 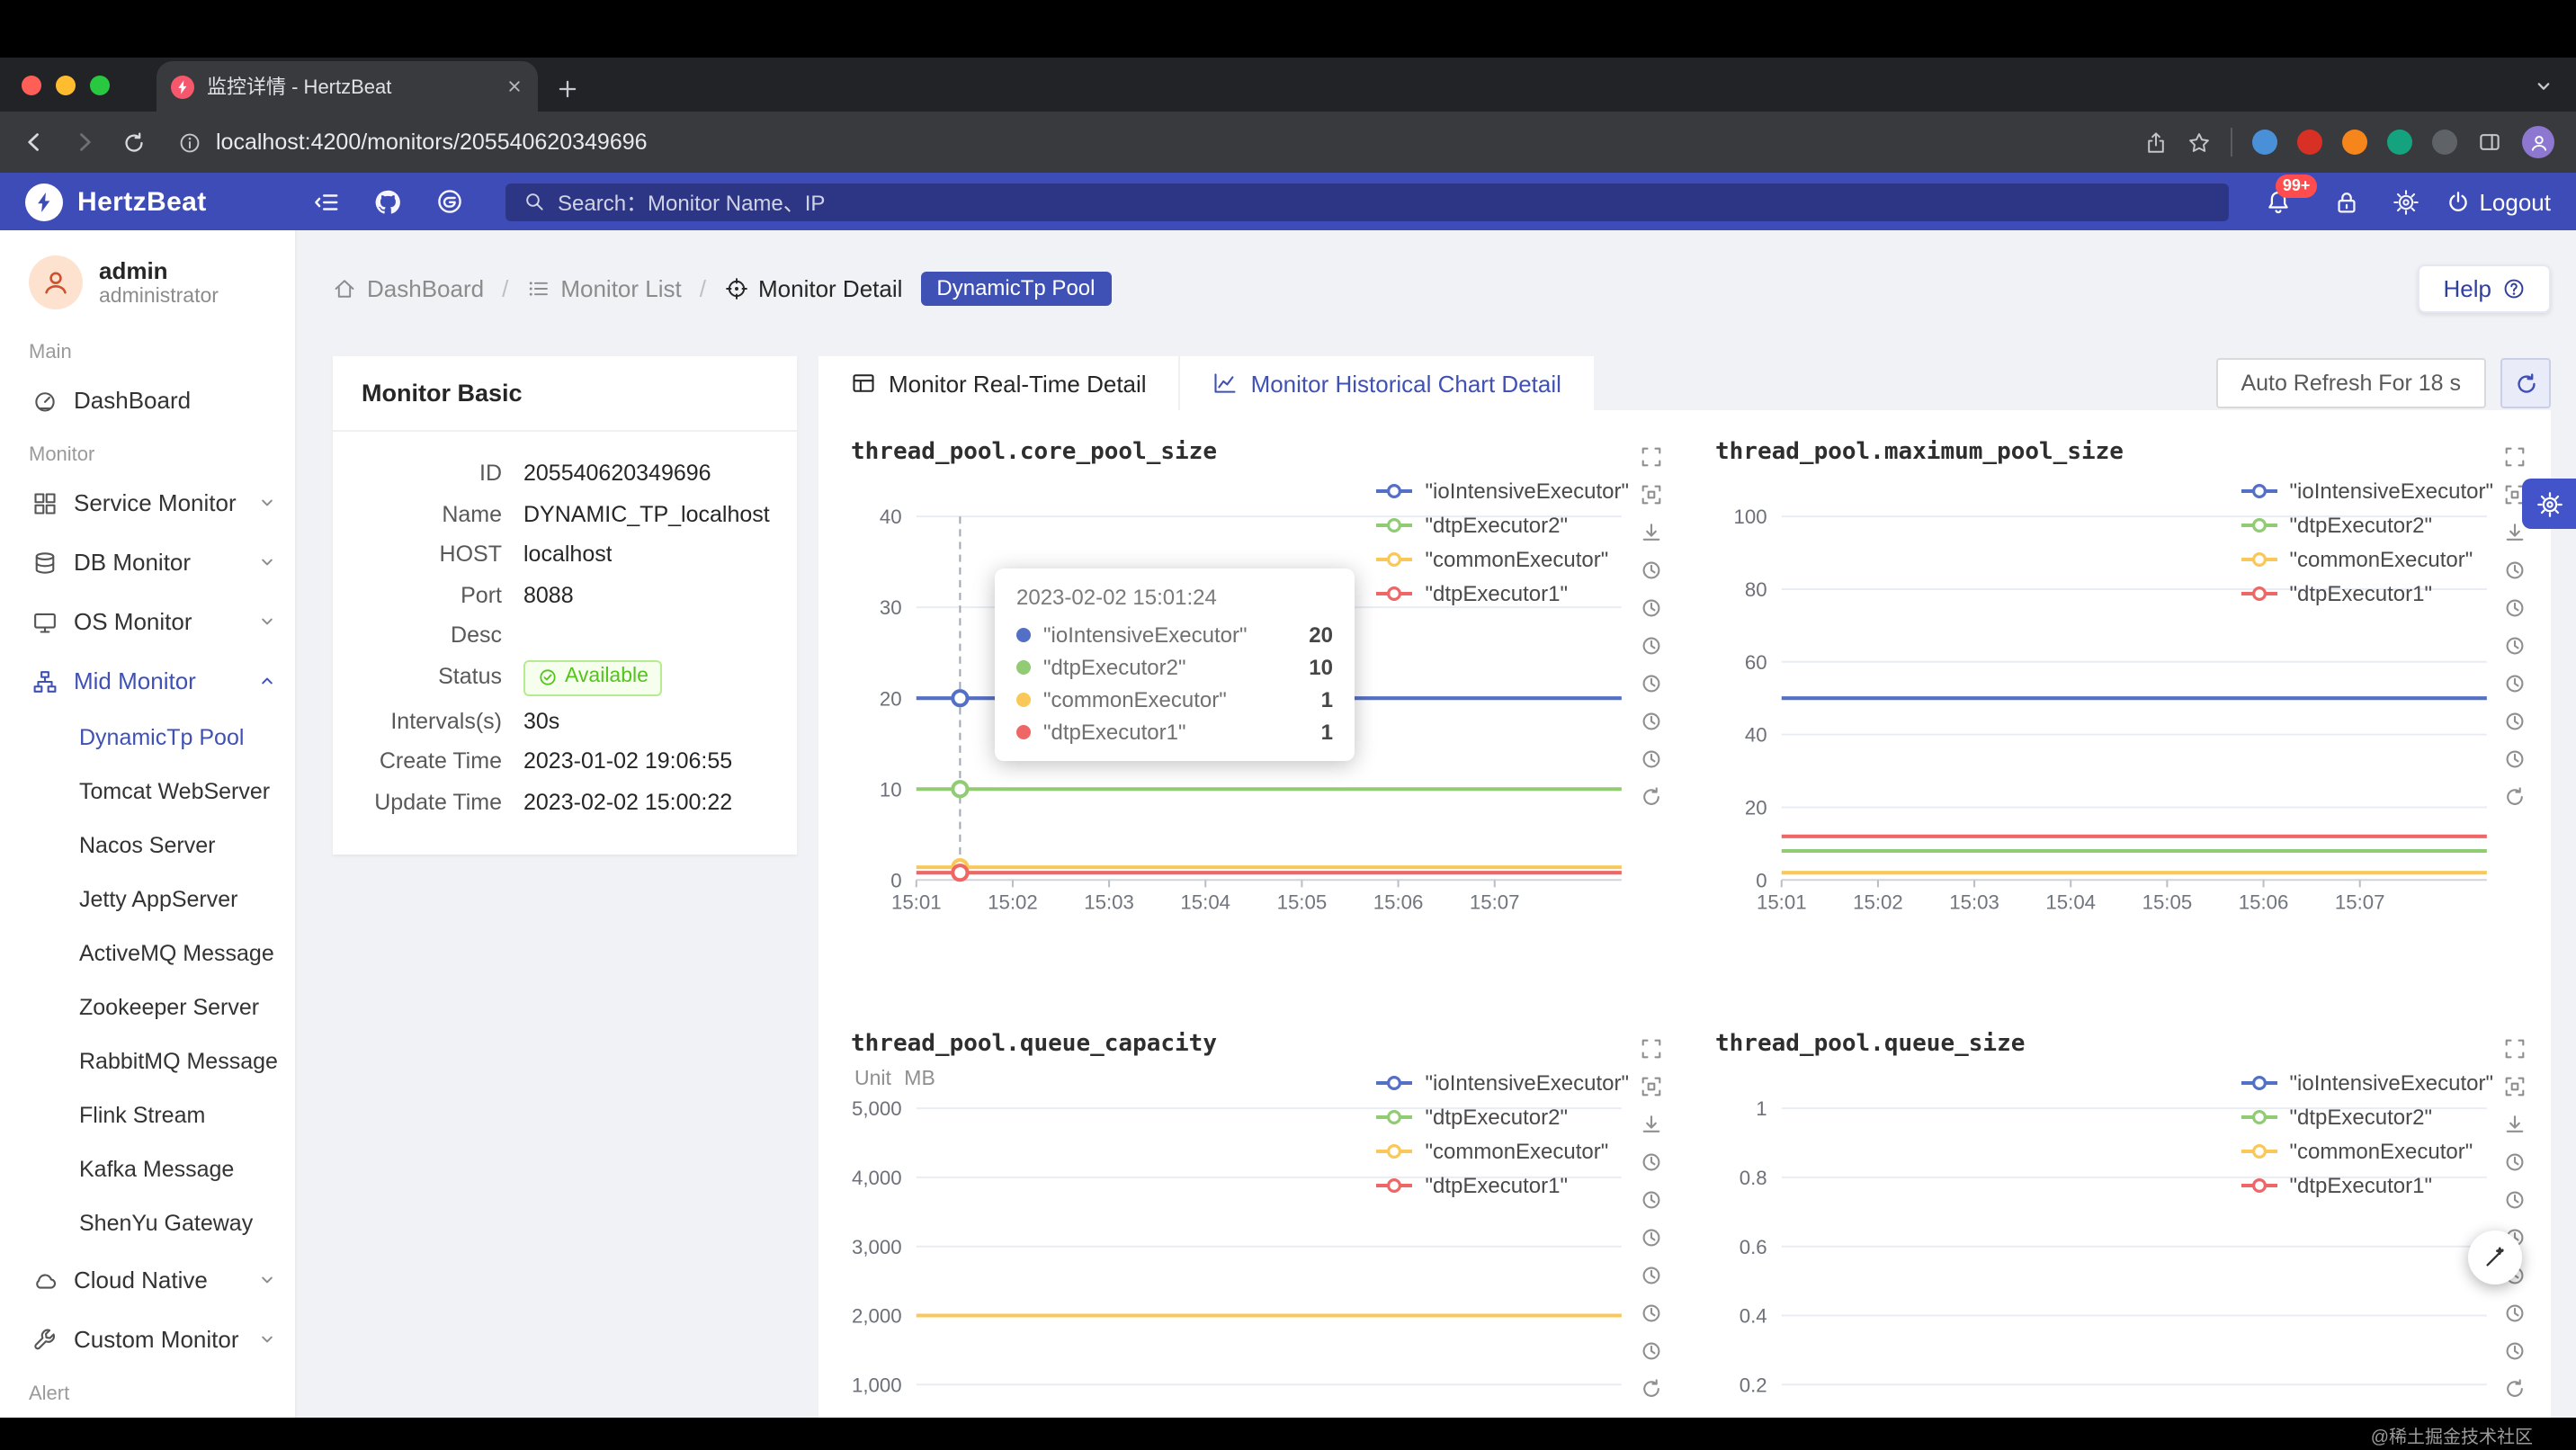 I want to click on breadcrumb-item-dashboard: DashBoard, so click(x=408, y=287).